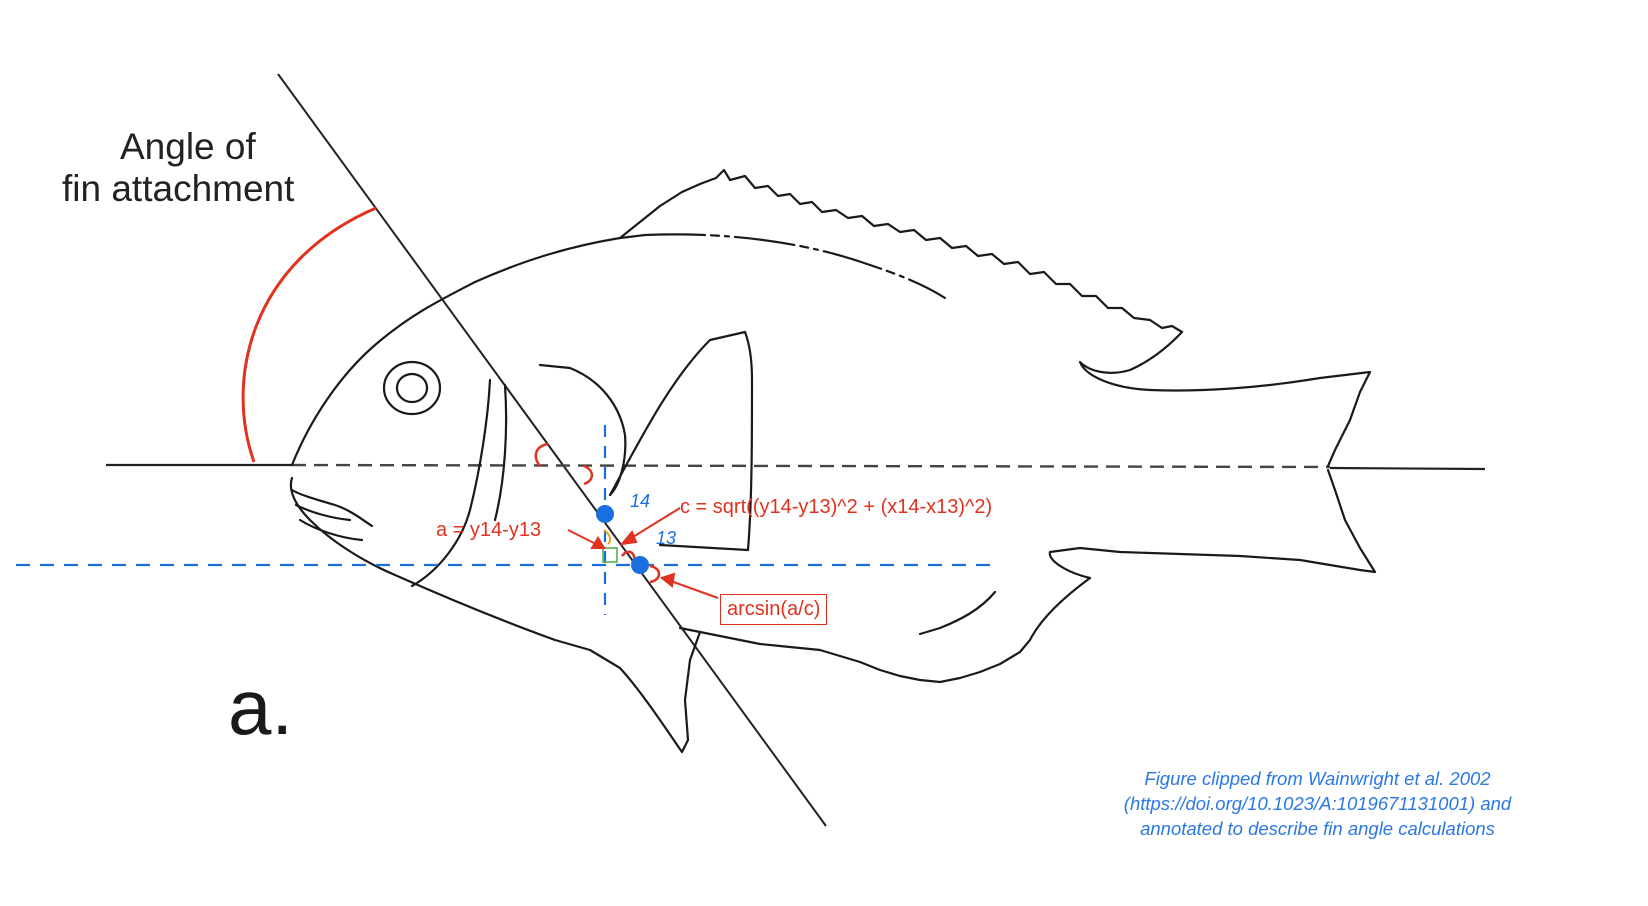 The width and height of the screenshot is (1648, 906). I want to click on orange-angle-mark, so click(607, 537).